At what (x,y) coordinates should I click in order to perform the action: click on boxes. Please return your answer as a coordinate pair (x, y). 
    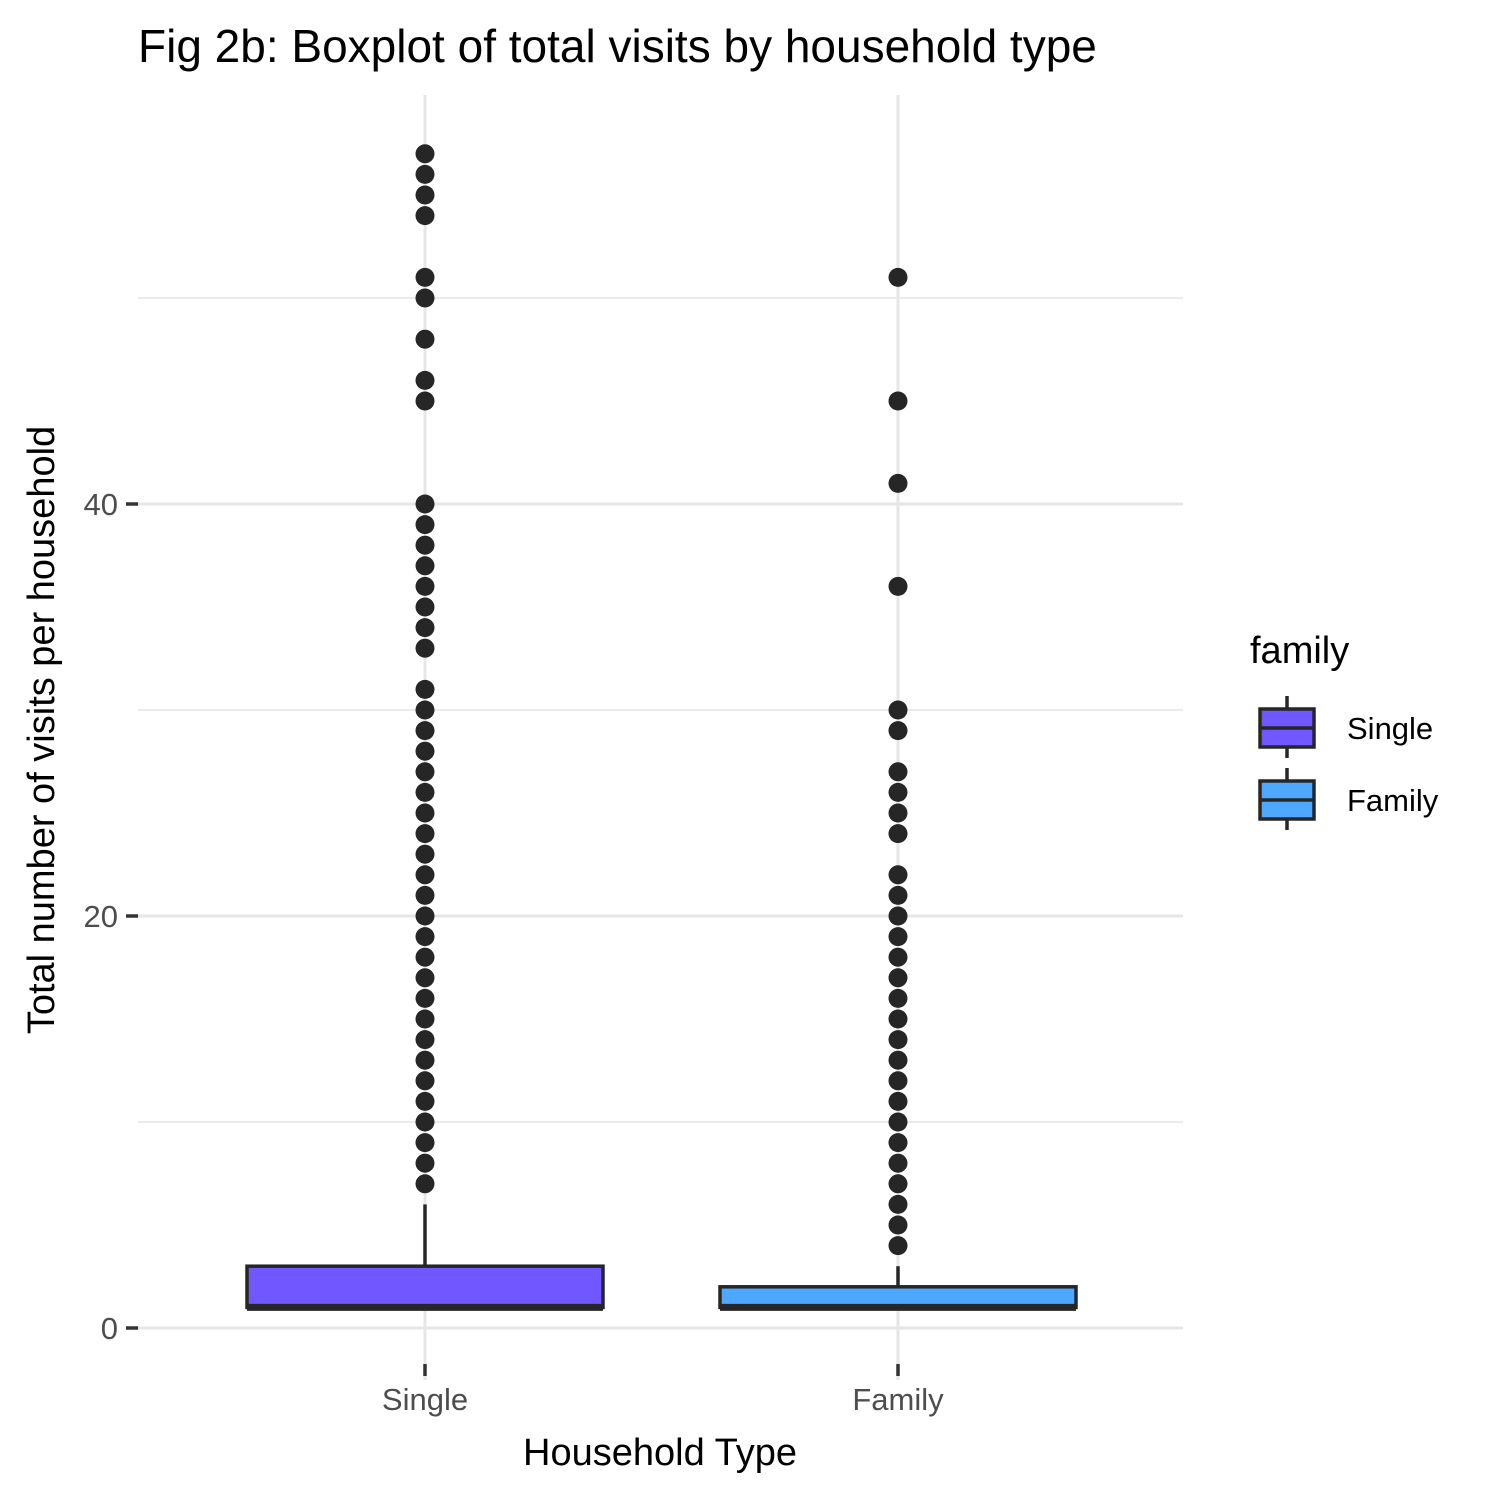
    Looking at the image, I should click on (661, 1257).